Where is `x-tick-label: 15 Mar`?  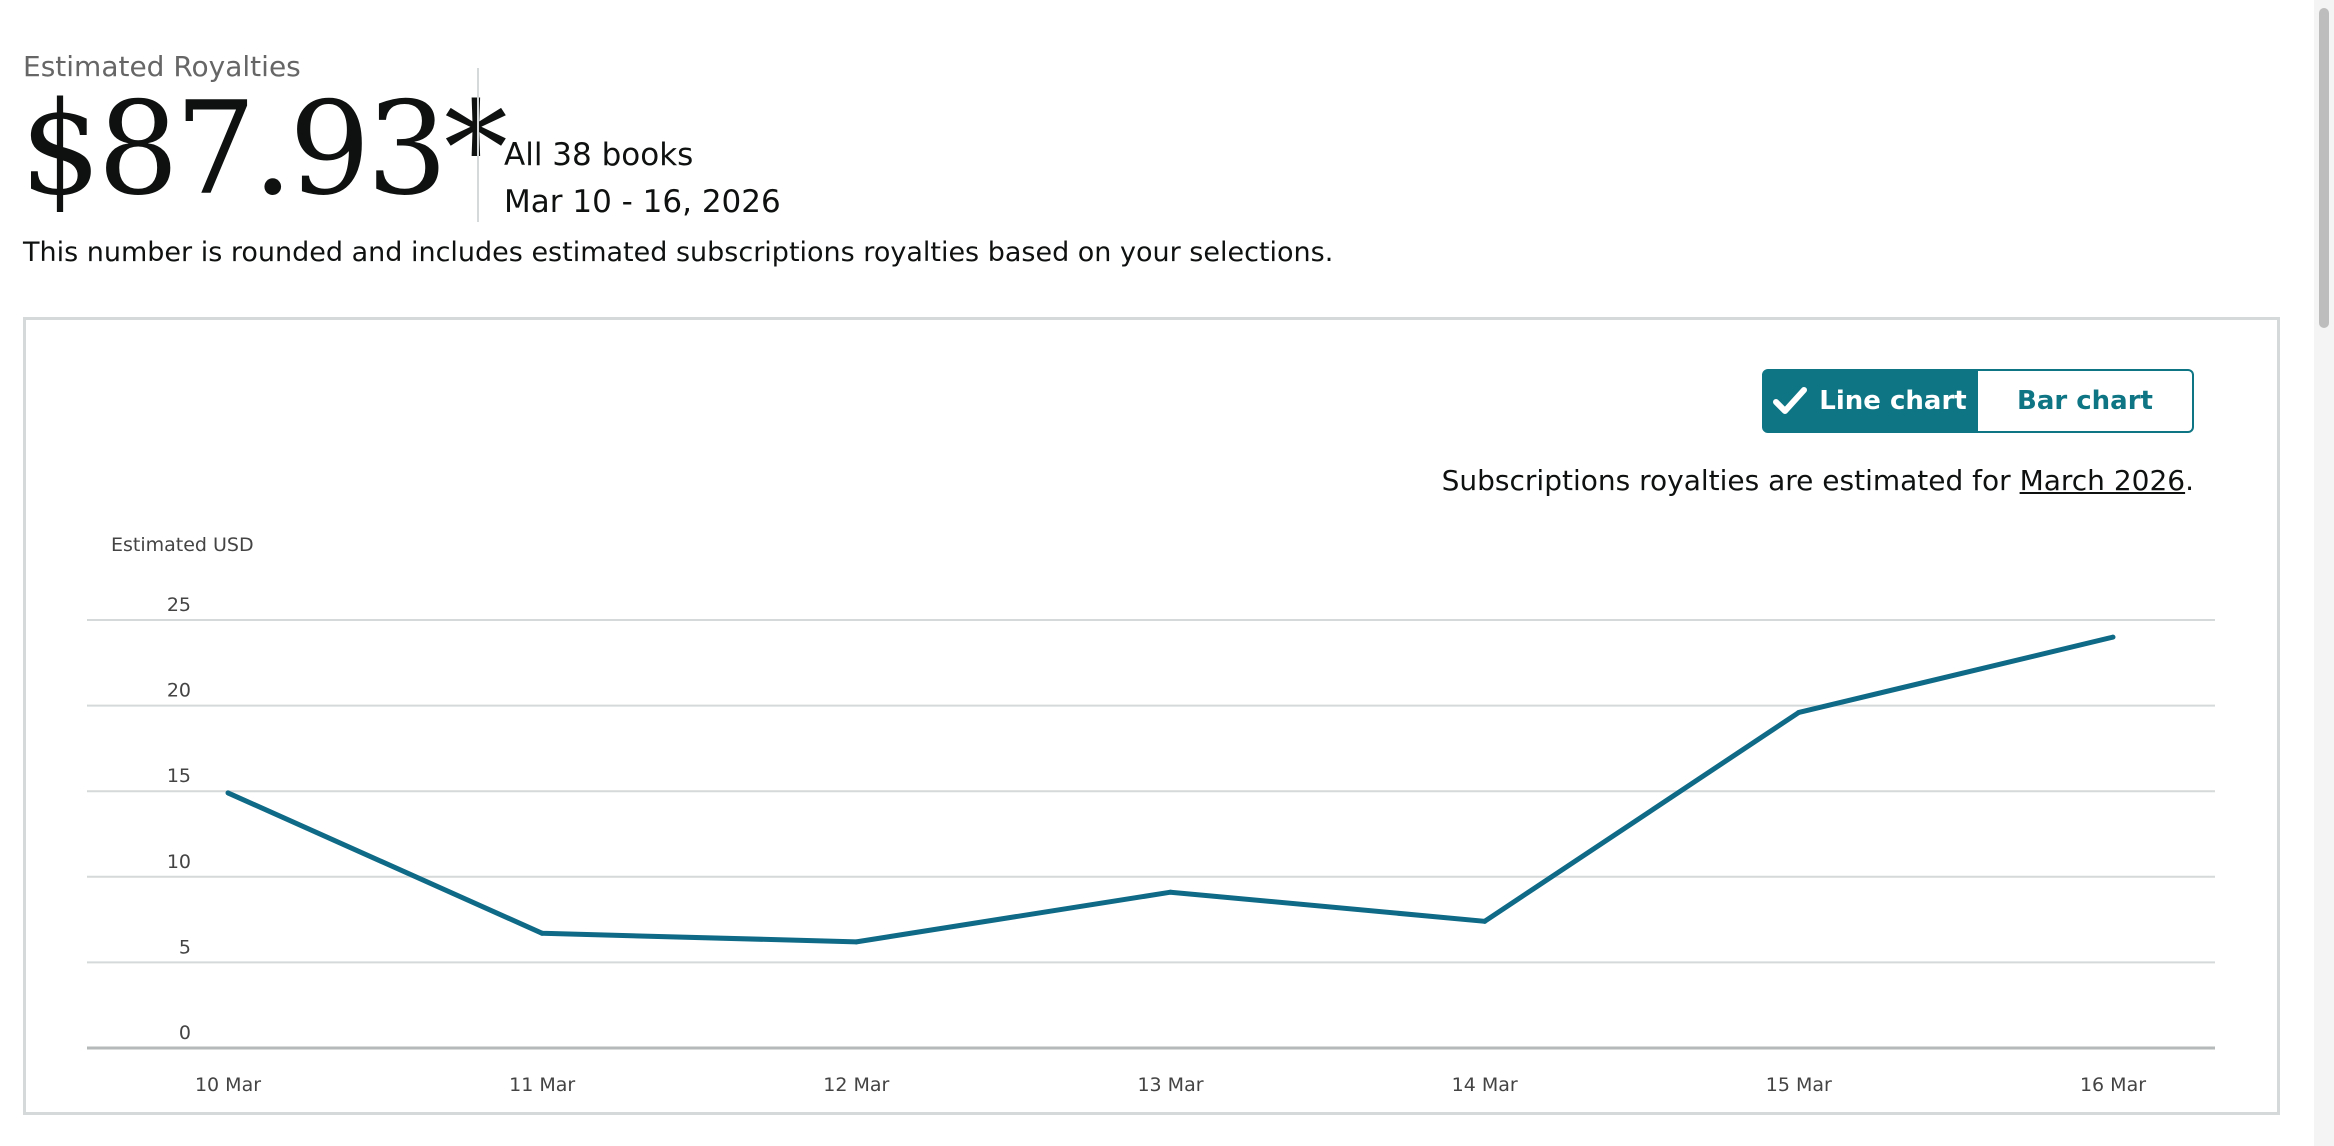
x-tick-label: 15 Mar is located at coordinates (1799, 1085).